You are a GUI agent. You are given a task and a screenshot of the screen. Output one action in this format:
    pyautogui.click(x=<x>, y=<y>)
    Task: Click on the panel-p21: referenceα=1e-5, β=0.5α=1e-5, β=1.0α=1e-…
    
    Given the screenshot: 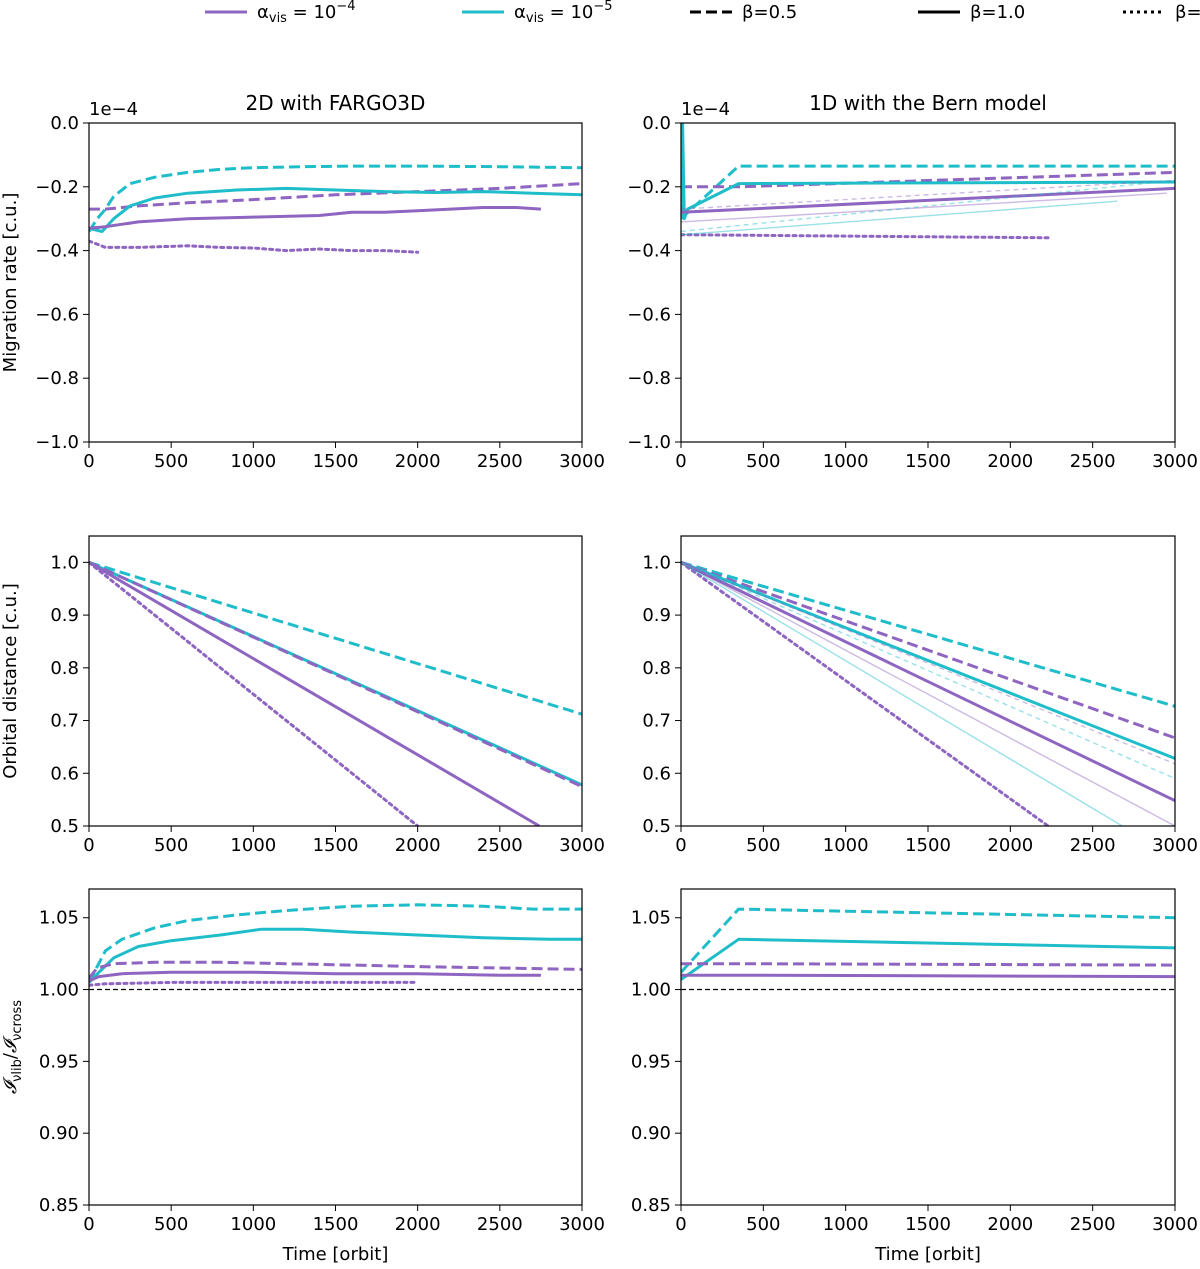 What is the action you would take?
    pyautogui.click(x=914, y=1076)
    